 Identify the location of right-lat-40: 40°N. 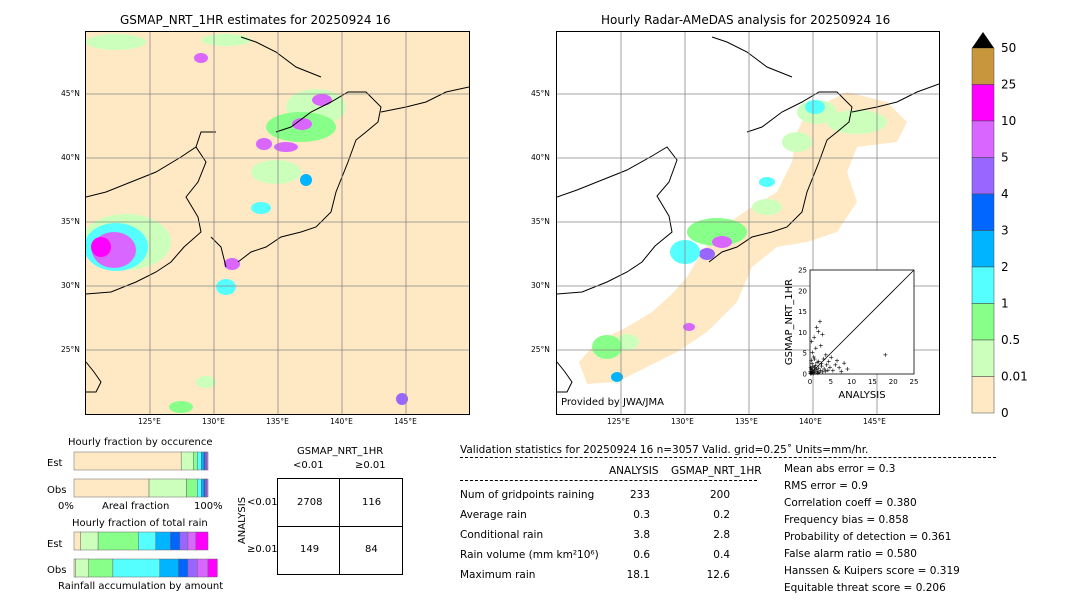
(540, 157).